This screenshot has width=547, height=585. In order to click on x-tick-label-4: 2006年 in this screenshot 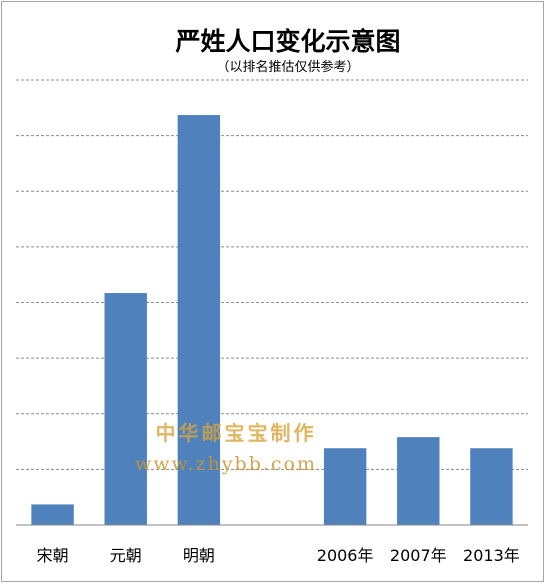, I will do `click(345, 555)`.